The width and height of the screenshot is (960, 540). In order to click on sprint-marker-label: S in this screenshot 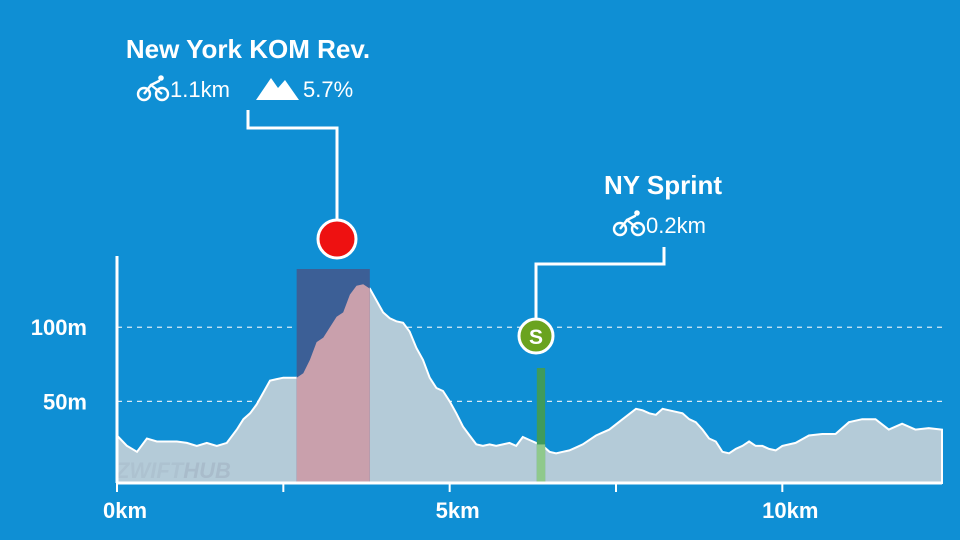, I will do `click(536, 337)`.